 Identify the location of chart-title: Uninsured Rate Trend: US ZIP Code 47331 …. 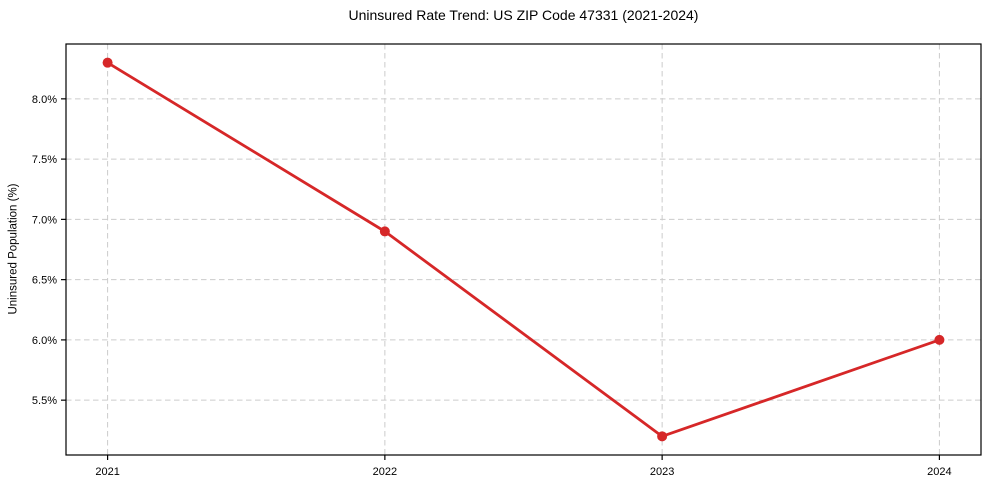
(523, 15).